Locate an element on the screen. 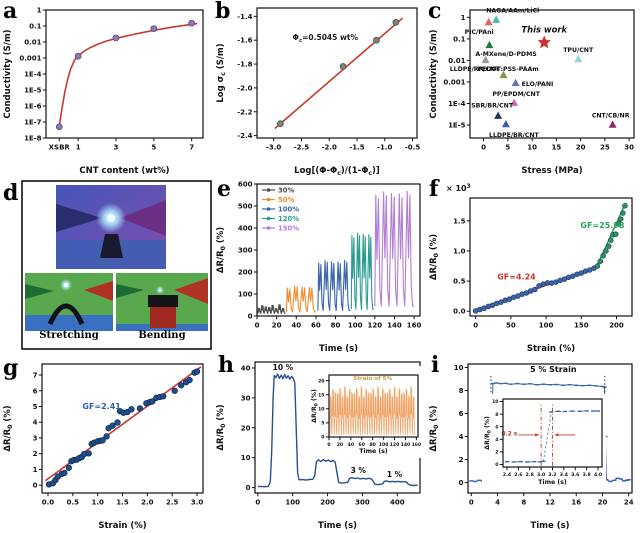 The image size is (640, 533). svg-text: GF=2.41 is located at coordinates (101, 406).